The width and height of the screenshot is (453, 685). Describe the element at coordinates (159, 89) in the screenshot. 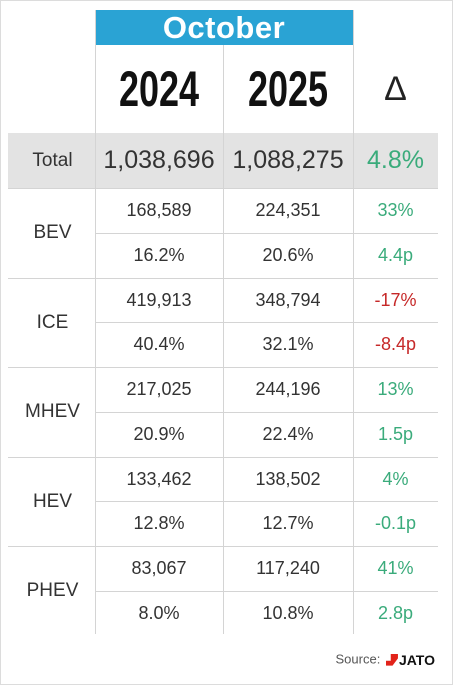

I see `year-header-2024: 2024` at that location.